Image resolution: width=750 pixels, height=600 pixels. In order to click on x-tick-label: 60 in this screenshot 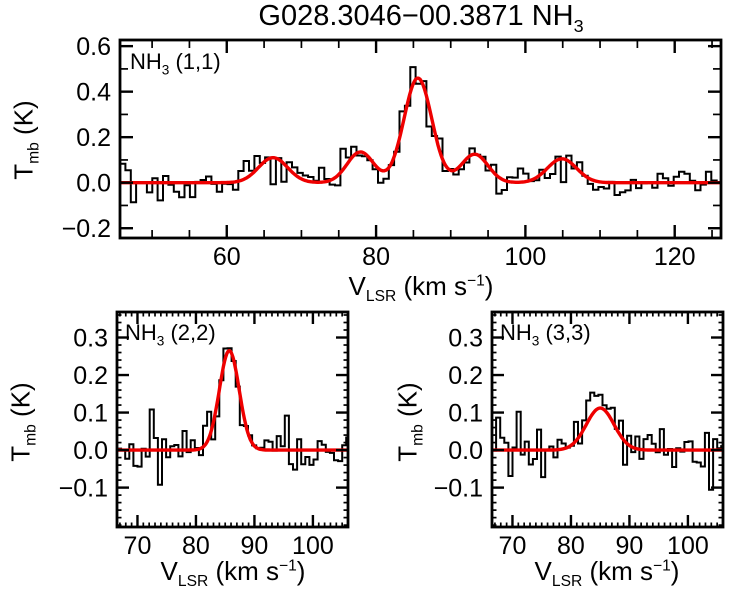, I will do `click(227, 257)`.